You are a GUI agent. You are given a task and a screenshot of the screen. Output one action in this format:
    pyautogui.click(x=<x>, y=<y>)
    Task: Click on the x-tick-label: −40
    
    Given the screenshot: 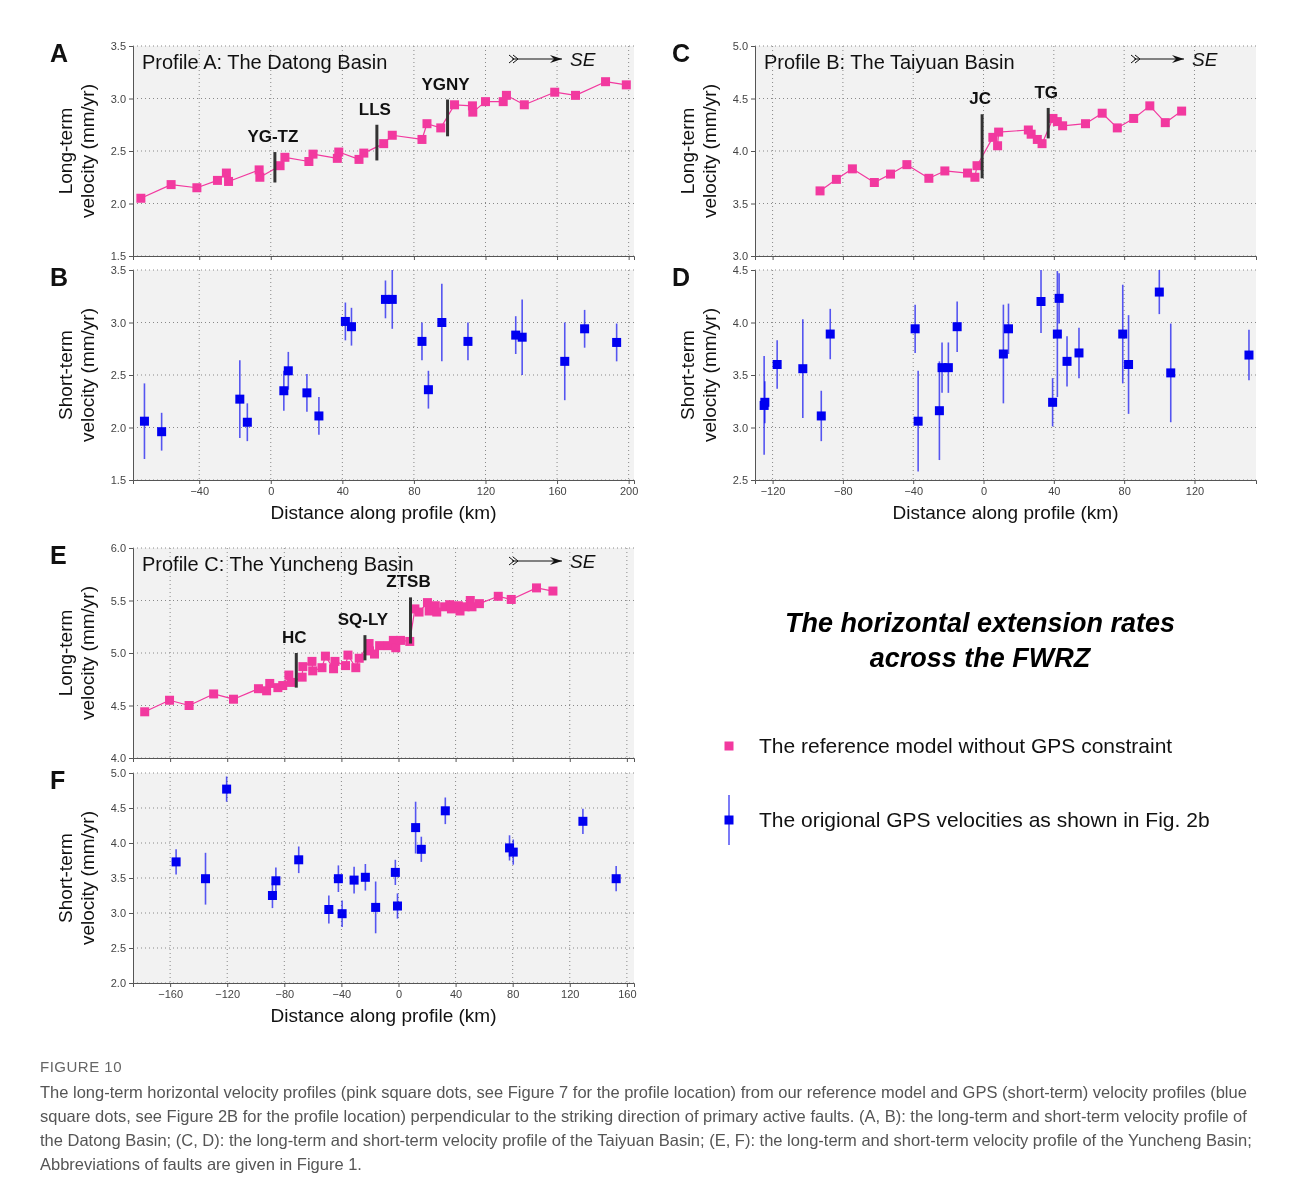 What is the action you would take?
    pyautogui.click(x=342, y=993)
    